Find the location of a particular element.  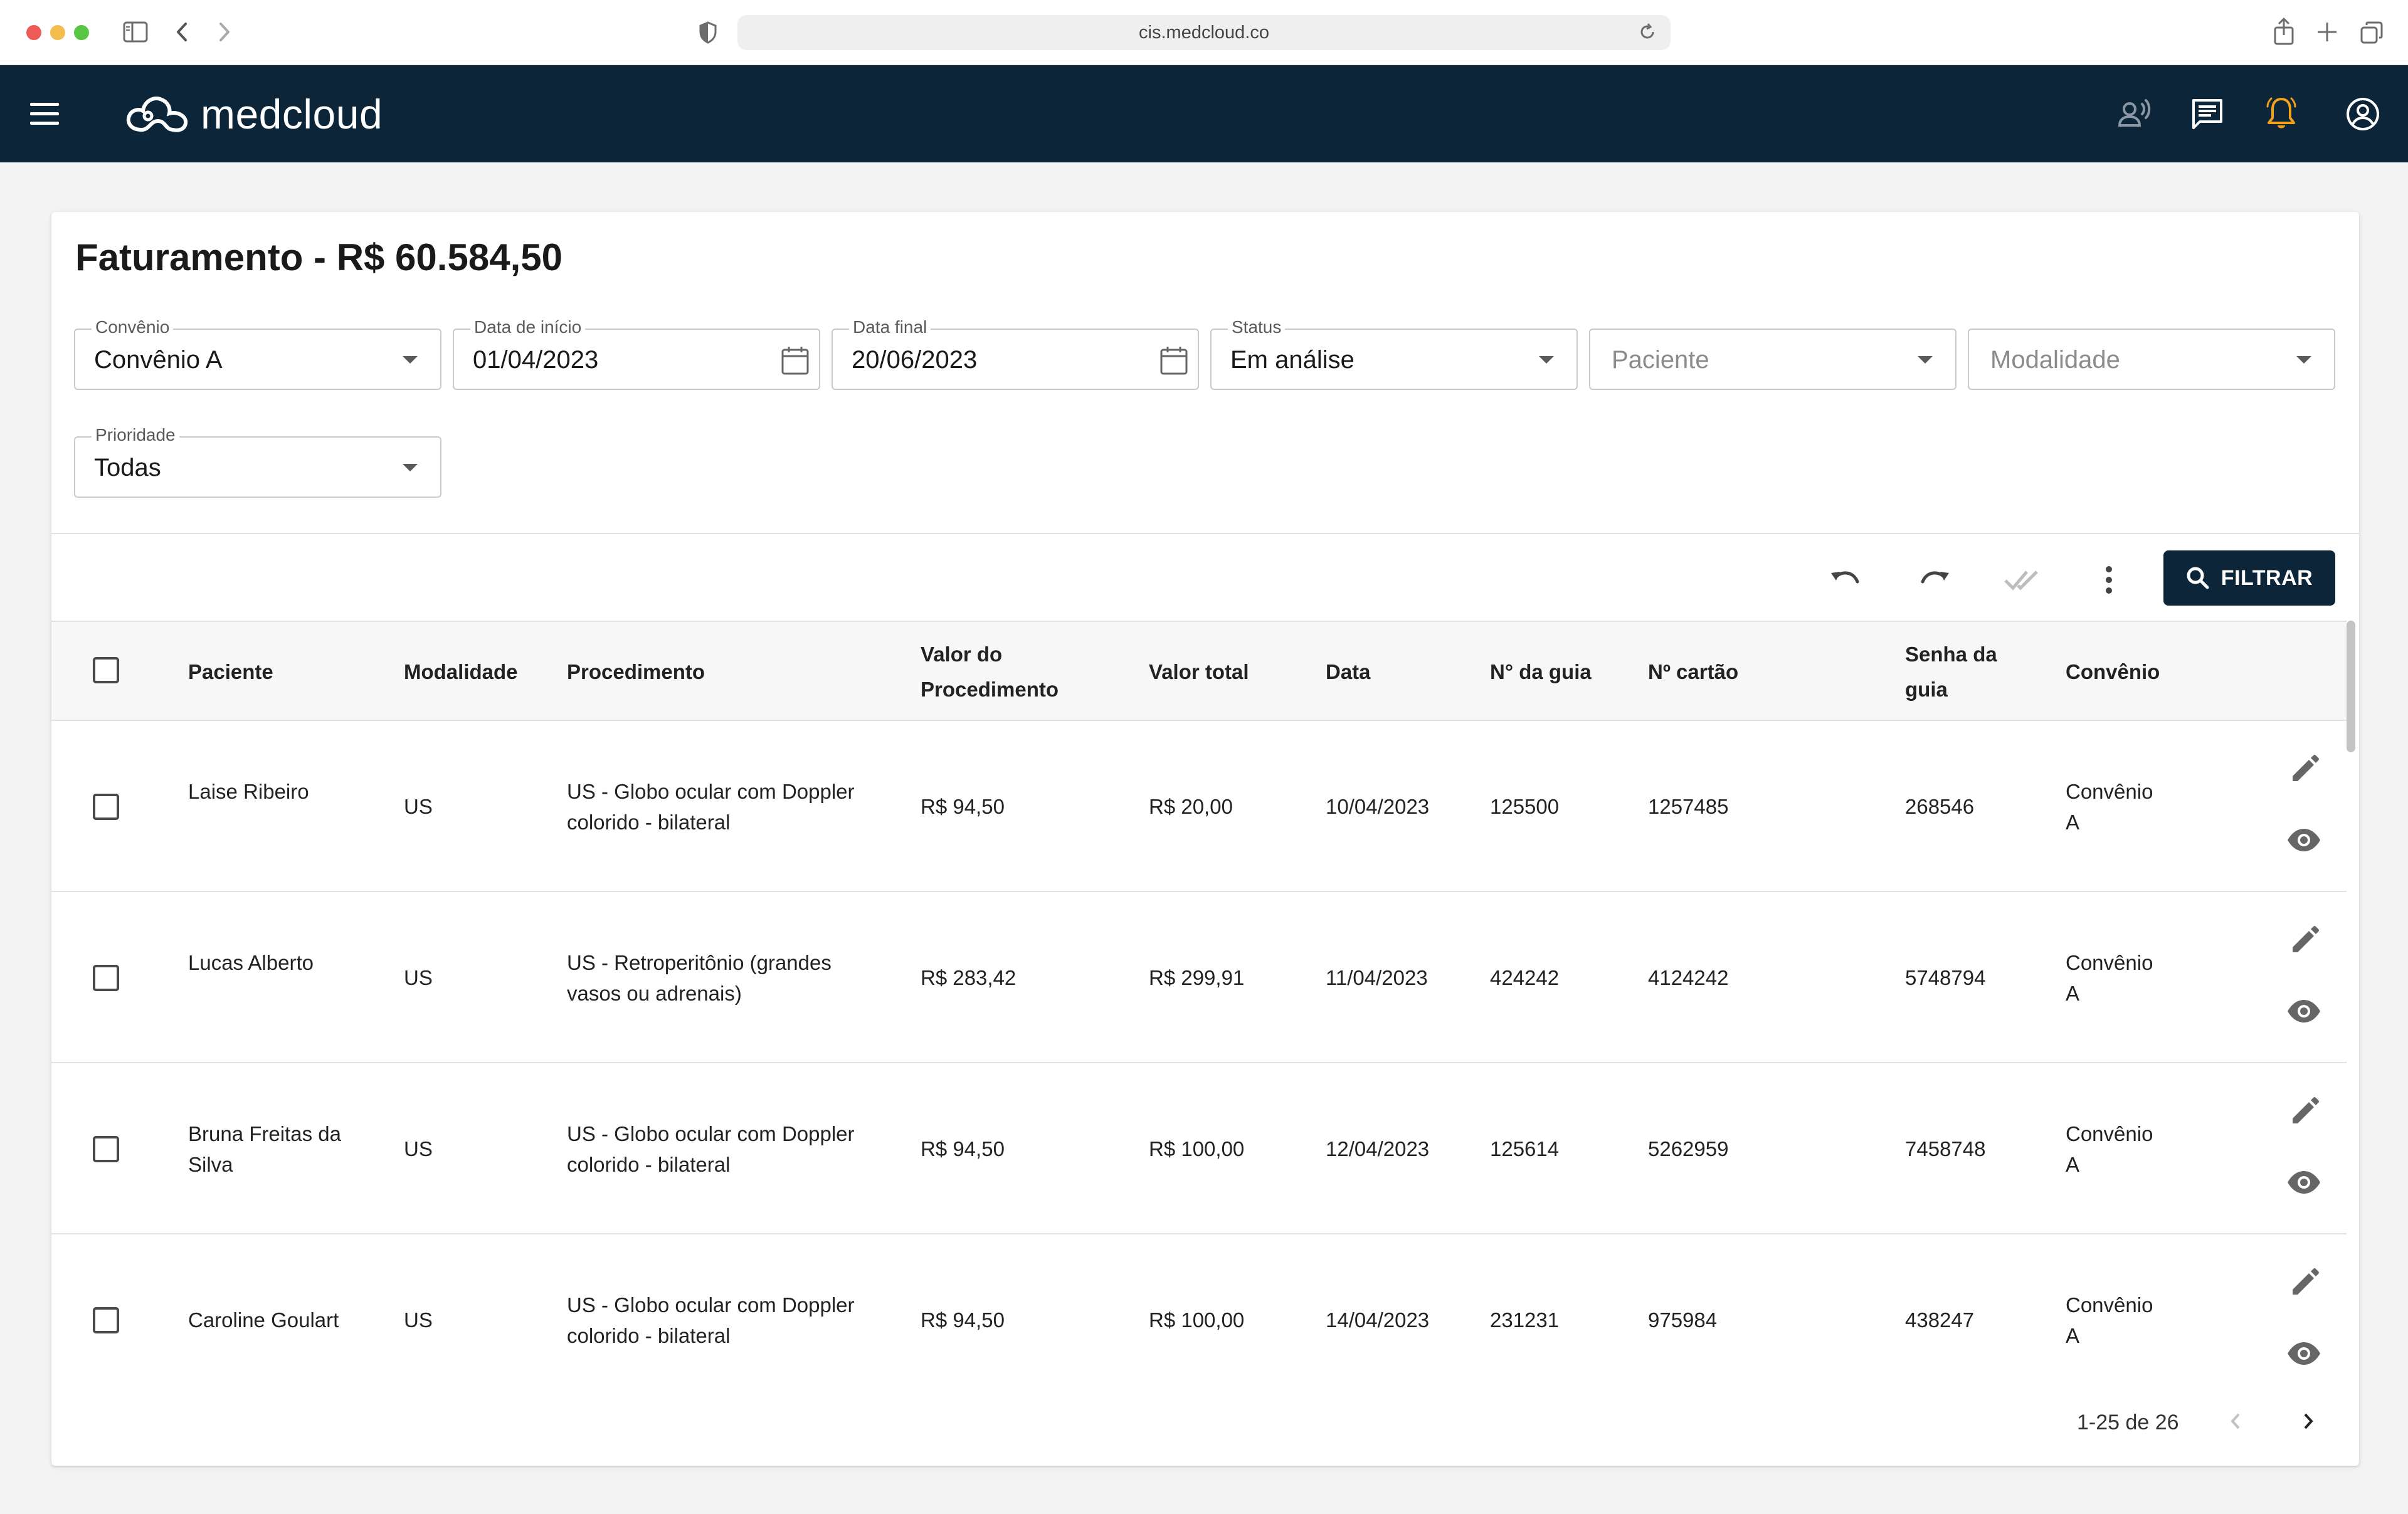

start-date-field: Data de início 01/04/2023 is located at coordinates (636, 353).